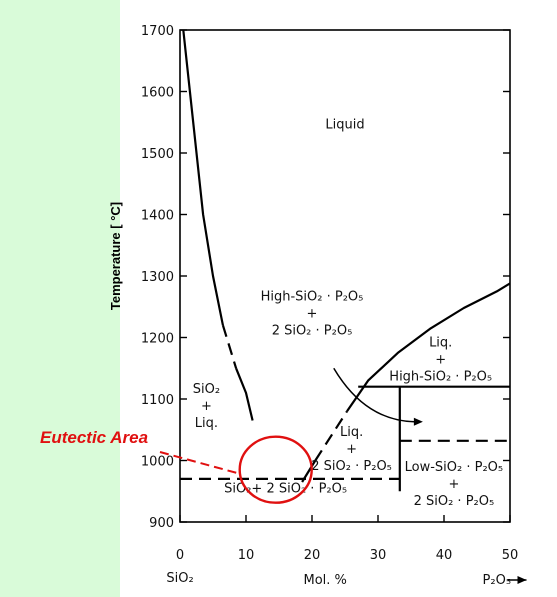  I want to click on x-tick-label: 30, so click(378, 555).